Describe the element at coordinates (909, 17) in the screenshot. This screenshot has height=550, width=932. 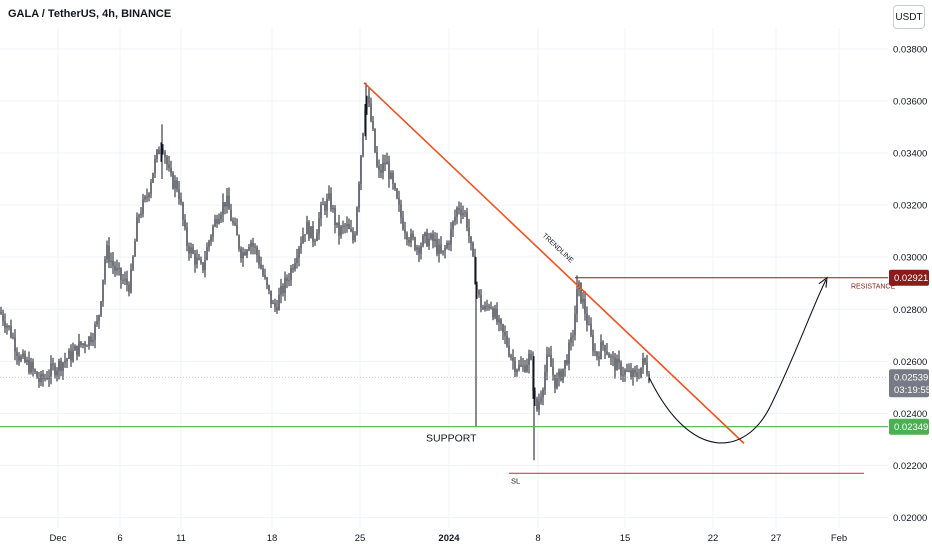
I see `currency-button: USDT` at that location.